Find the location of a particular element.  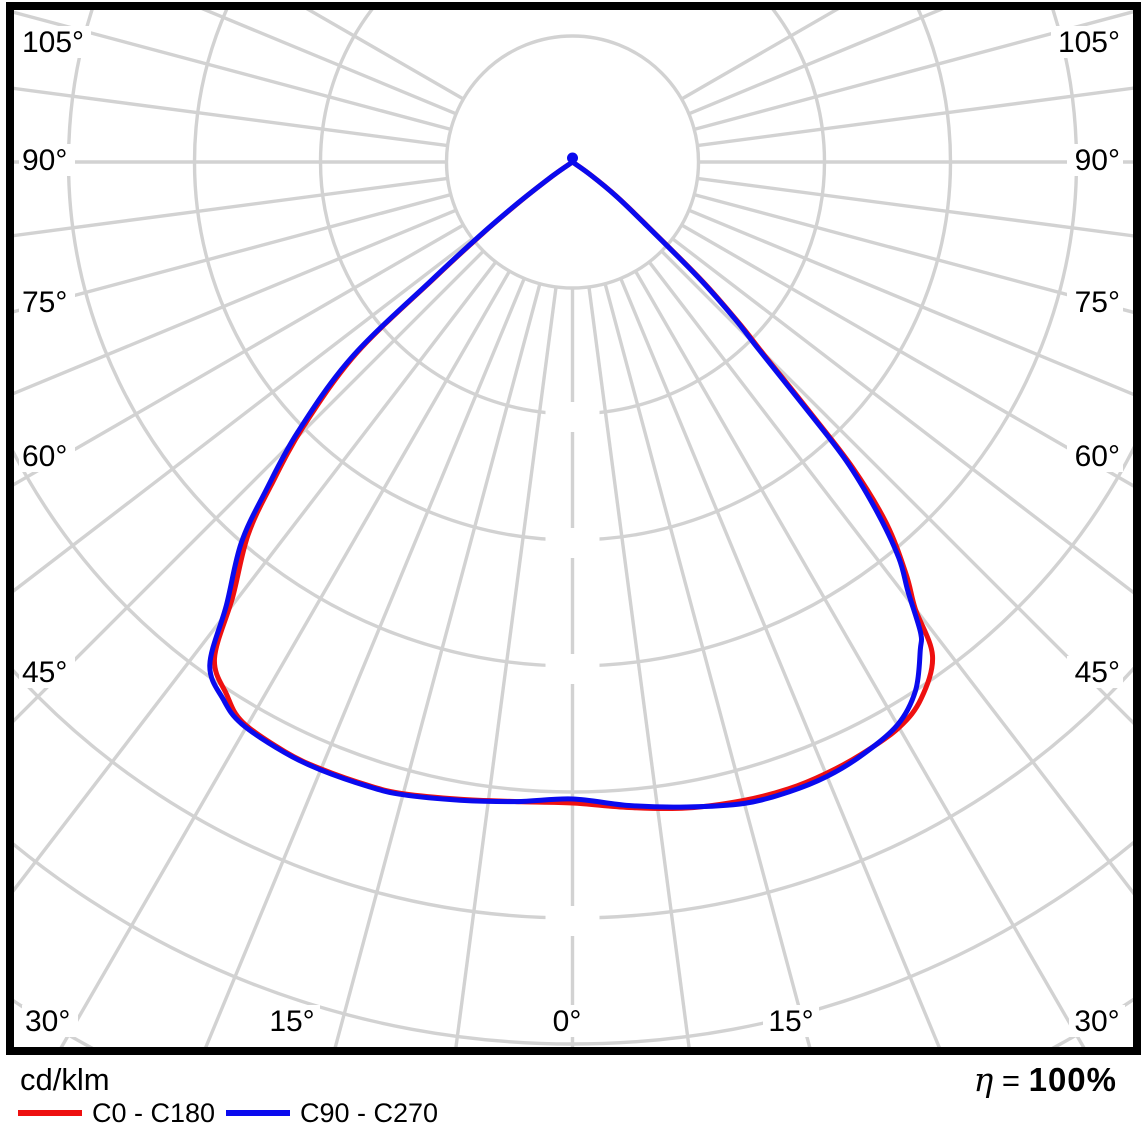

legend-item-c90-c270: C90 - C270 is located at coordinates (332, 1113).